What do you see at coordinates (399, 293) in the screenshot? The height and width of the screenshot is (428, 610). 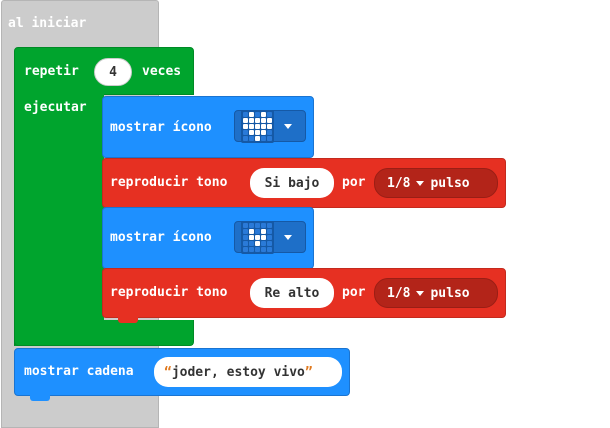 I see `beat-value-2: 1/8` at bounding box center [399, 293].